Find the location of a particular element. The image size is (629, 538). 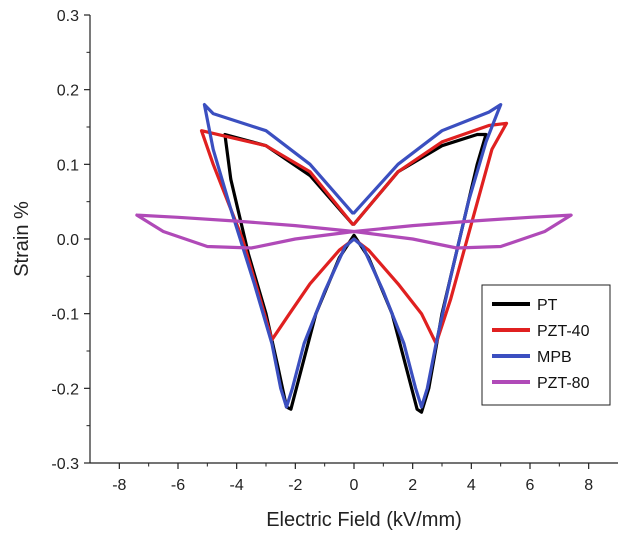

legend-label: MPB is located at coordinates (554, 357).